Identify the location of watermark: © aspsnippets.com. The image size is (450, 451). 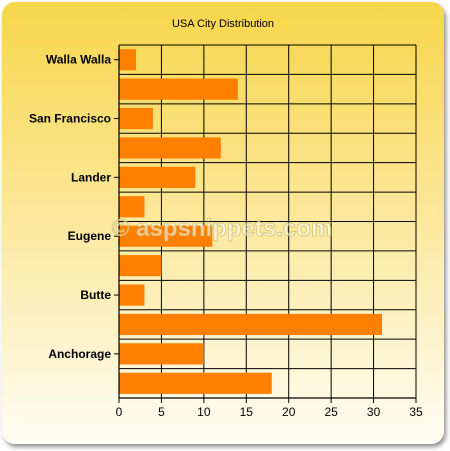
(222, 228).